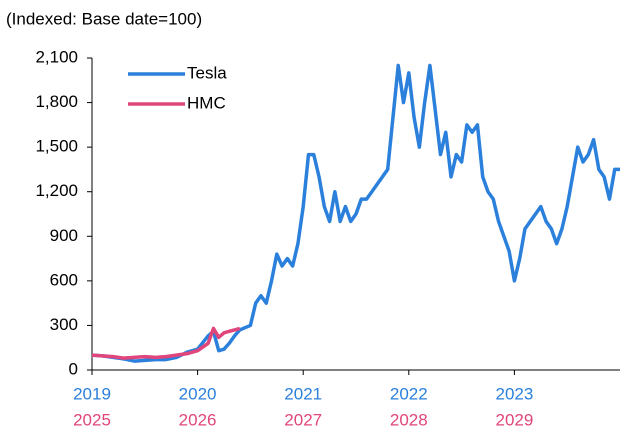  I want to click on legend-label: Tesla, so click(207, 72).